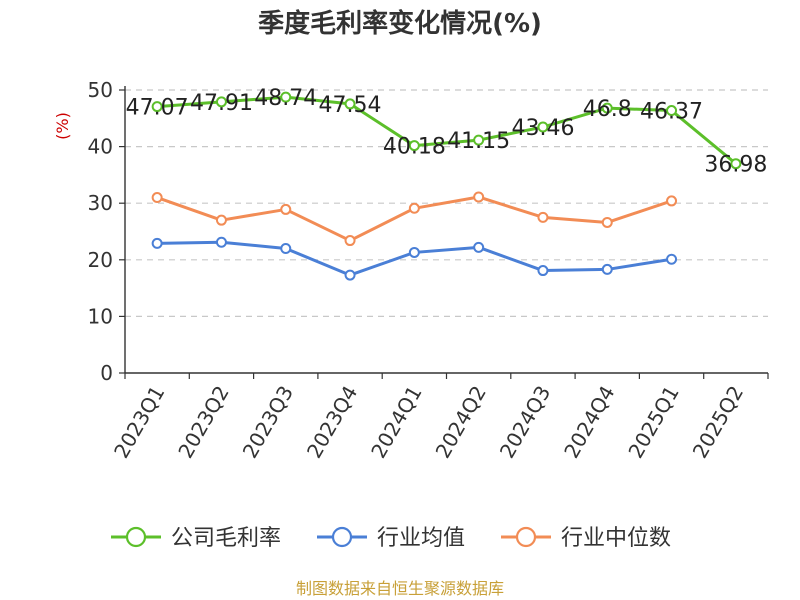  I want to click on x-tick-label: 2024Q3, so click(525, 422).